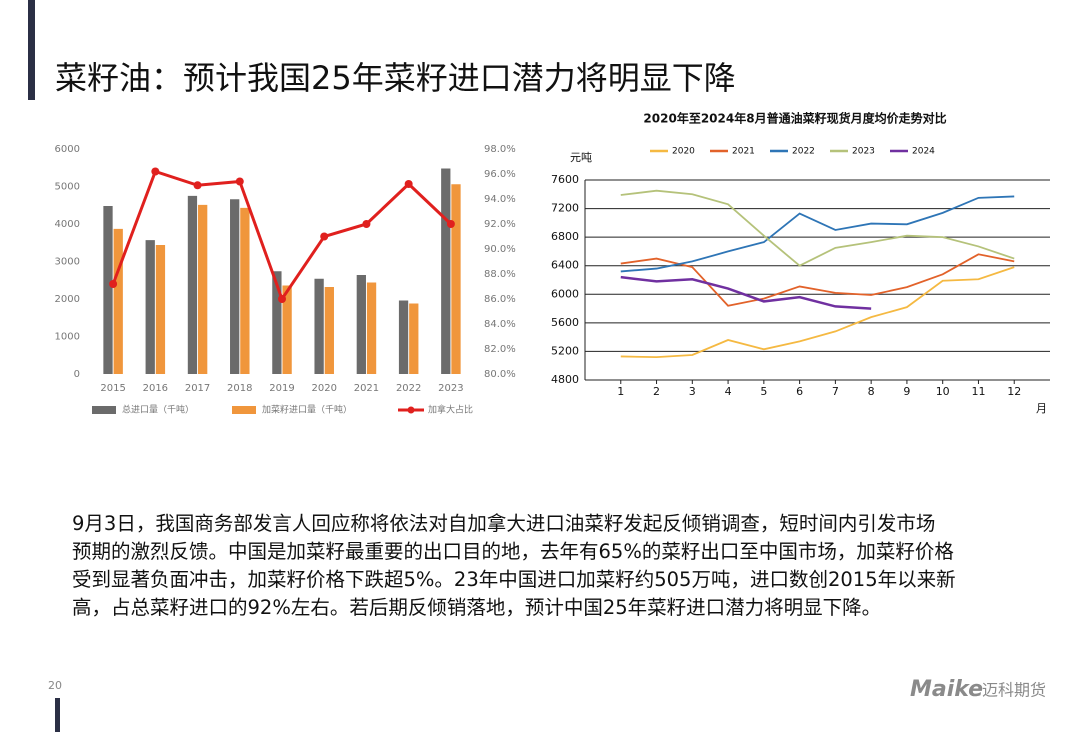  Describe the element at coordinates (683, 152) in the screenshot. I see `legend-label: 2020` at that location.